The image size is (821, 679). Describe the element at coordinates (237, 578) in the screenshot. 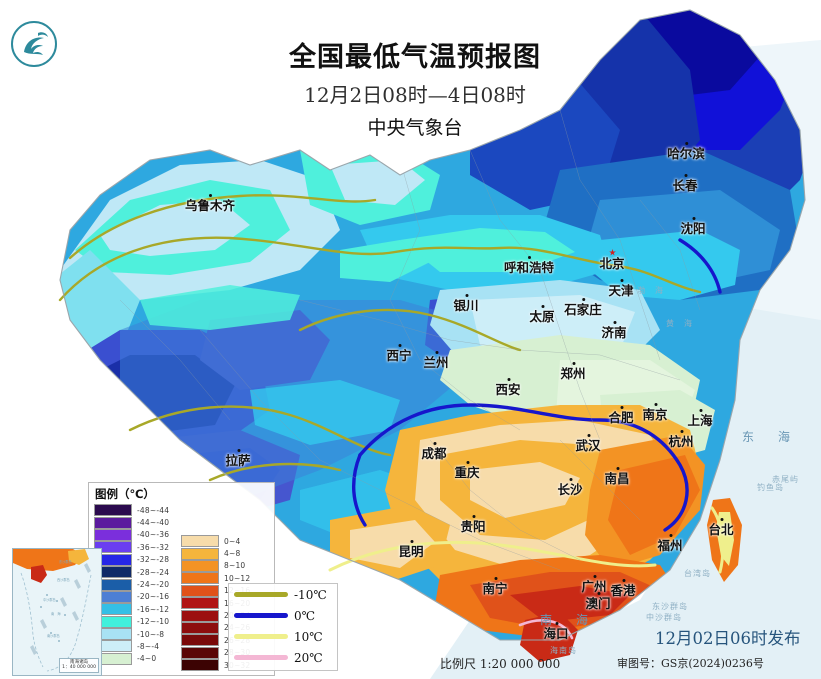

I see `legend-range-label: 10~12` at that location.